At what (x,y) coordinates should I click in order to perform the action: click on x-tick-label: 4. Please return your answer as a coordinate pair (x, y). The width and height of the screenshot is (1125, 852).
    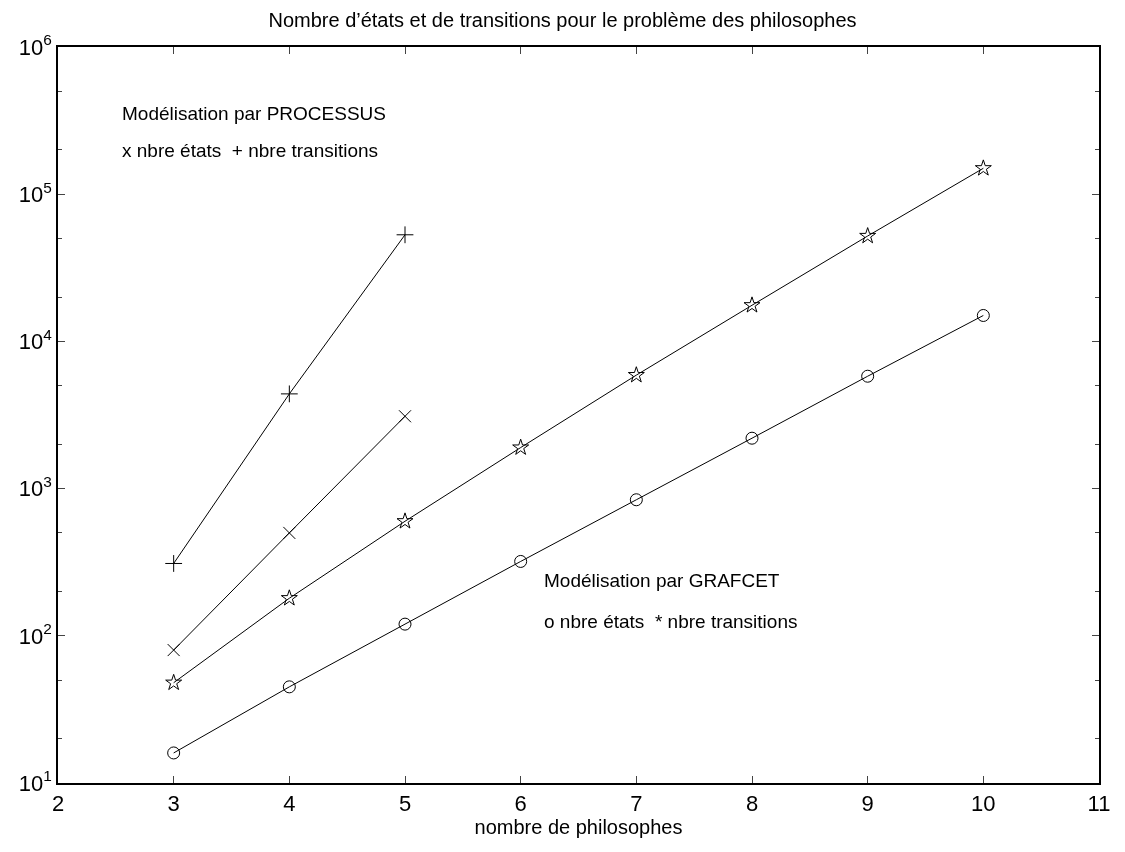
    Looking at the image, I should click on (289, 804).